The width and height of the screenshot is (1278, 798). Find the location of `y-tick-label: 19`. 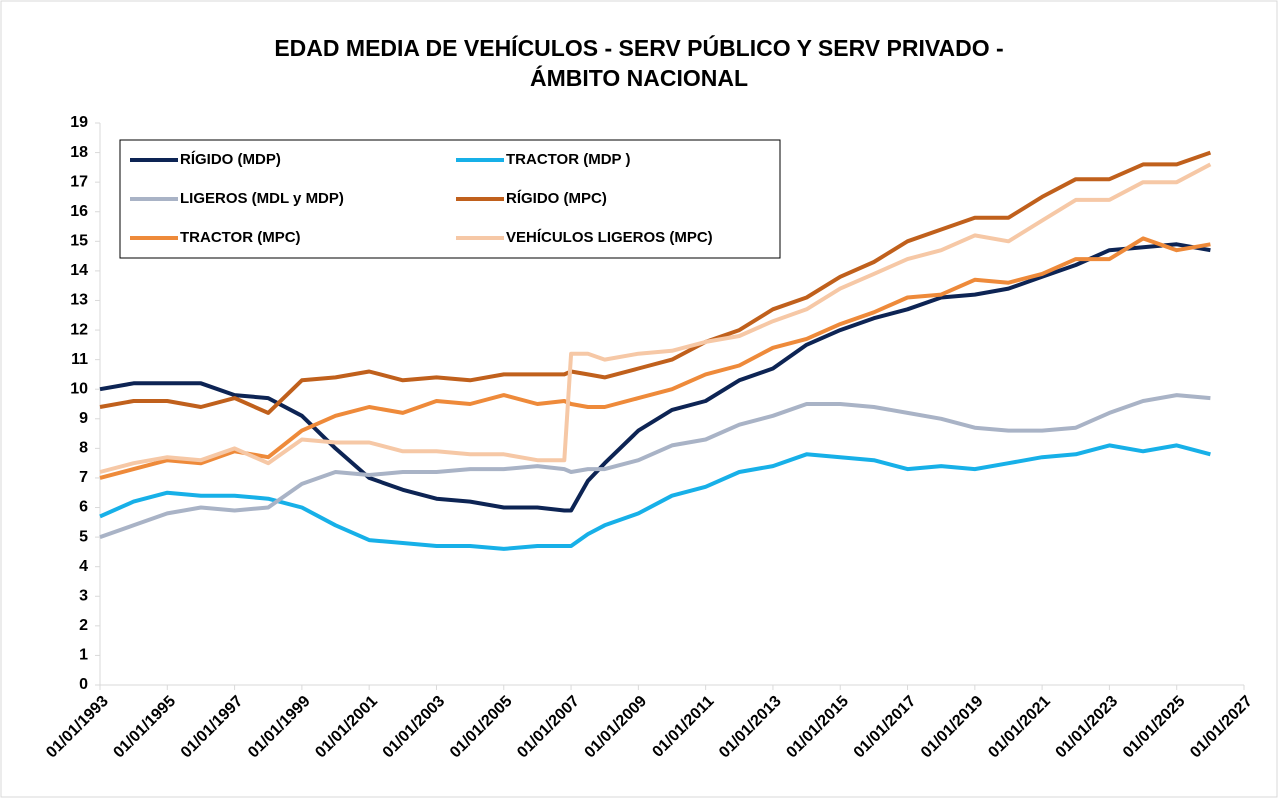

y-tick-label: 19 is located at coordinates (79, 122).